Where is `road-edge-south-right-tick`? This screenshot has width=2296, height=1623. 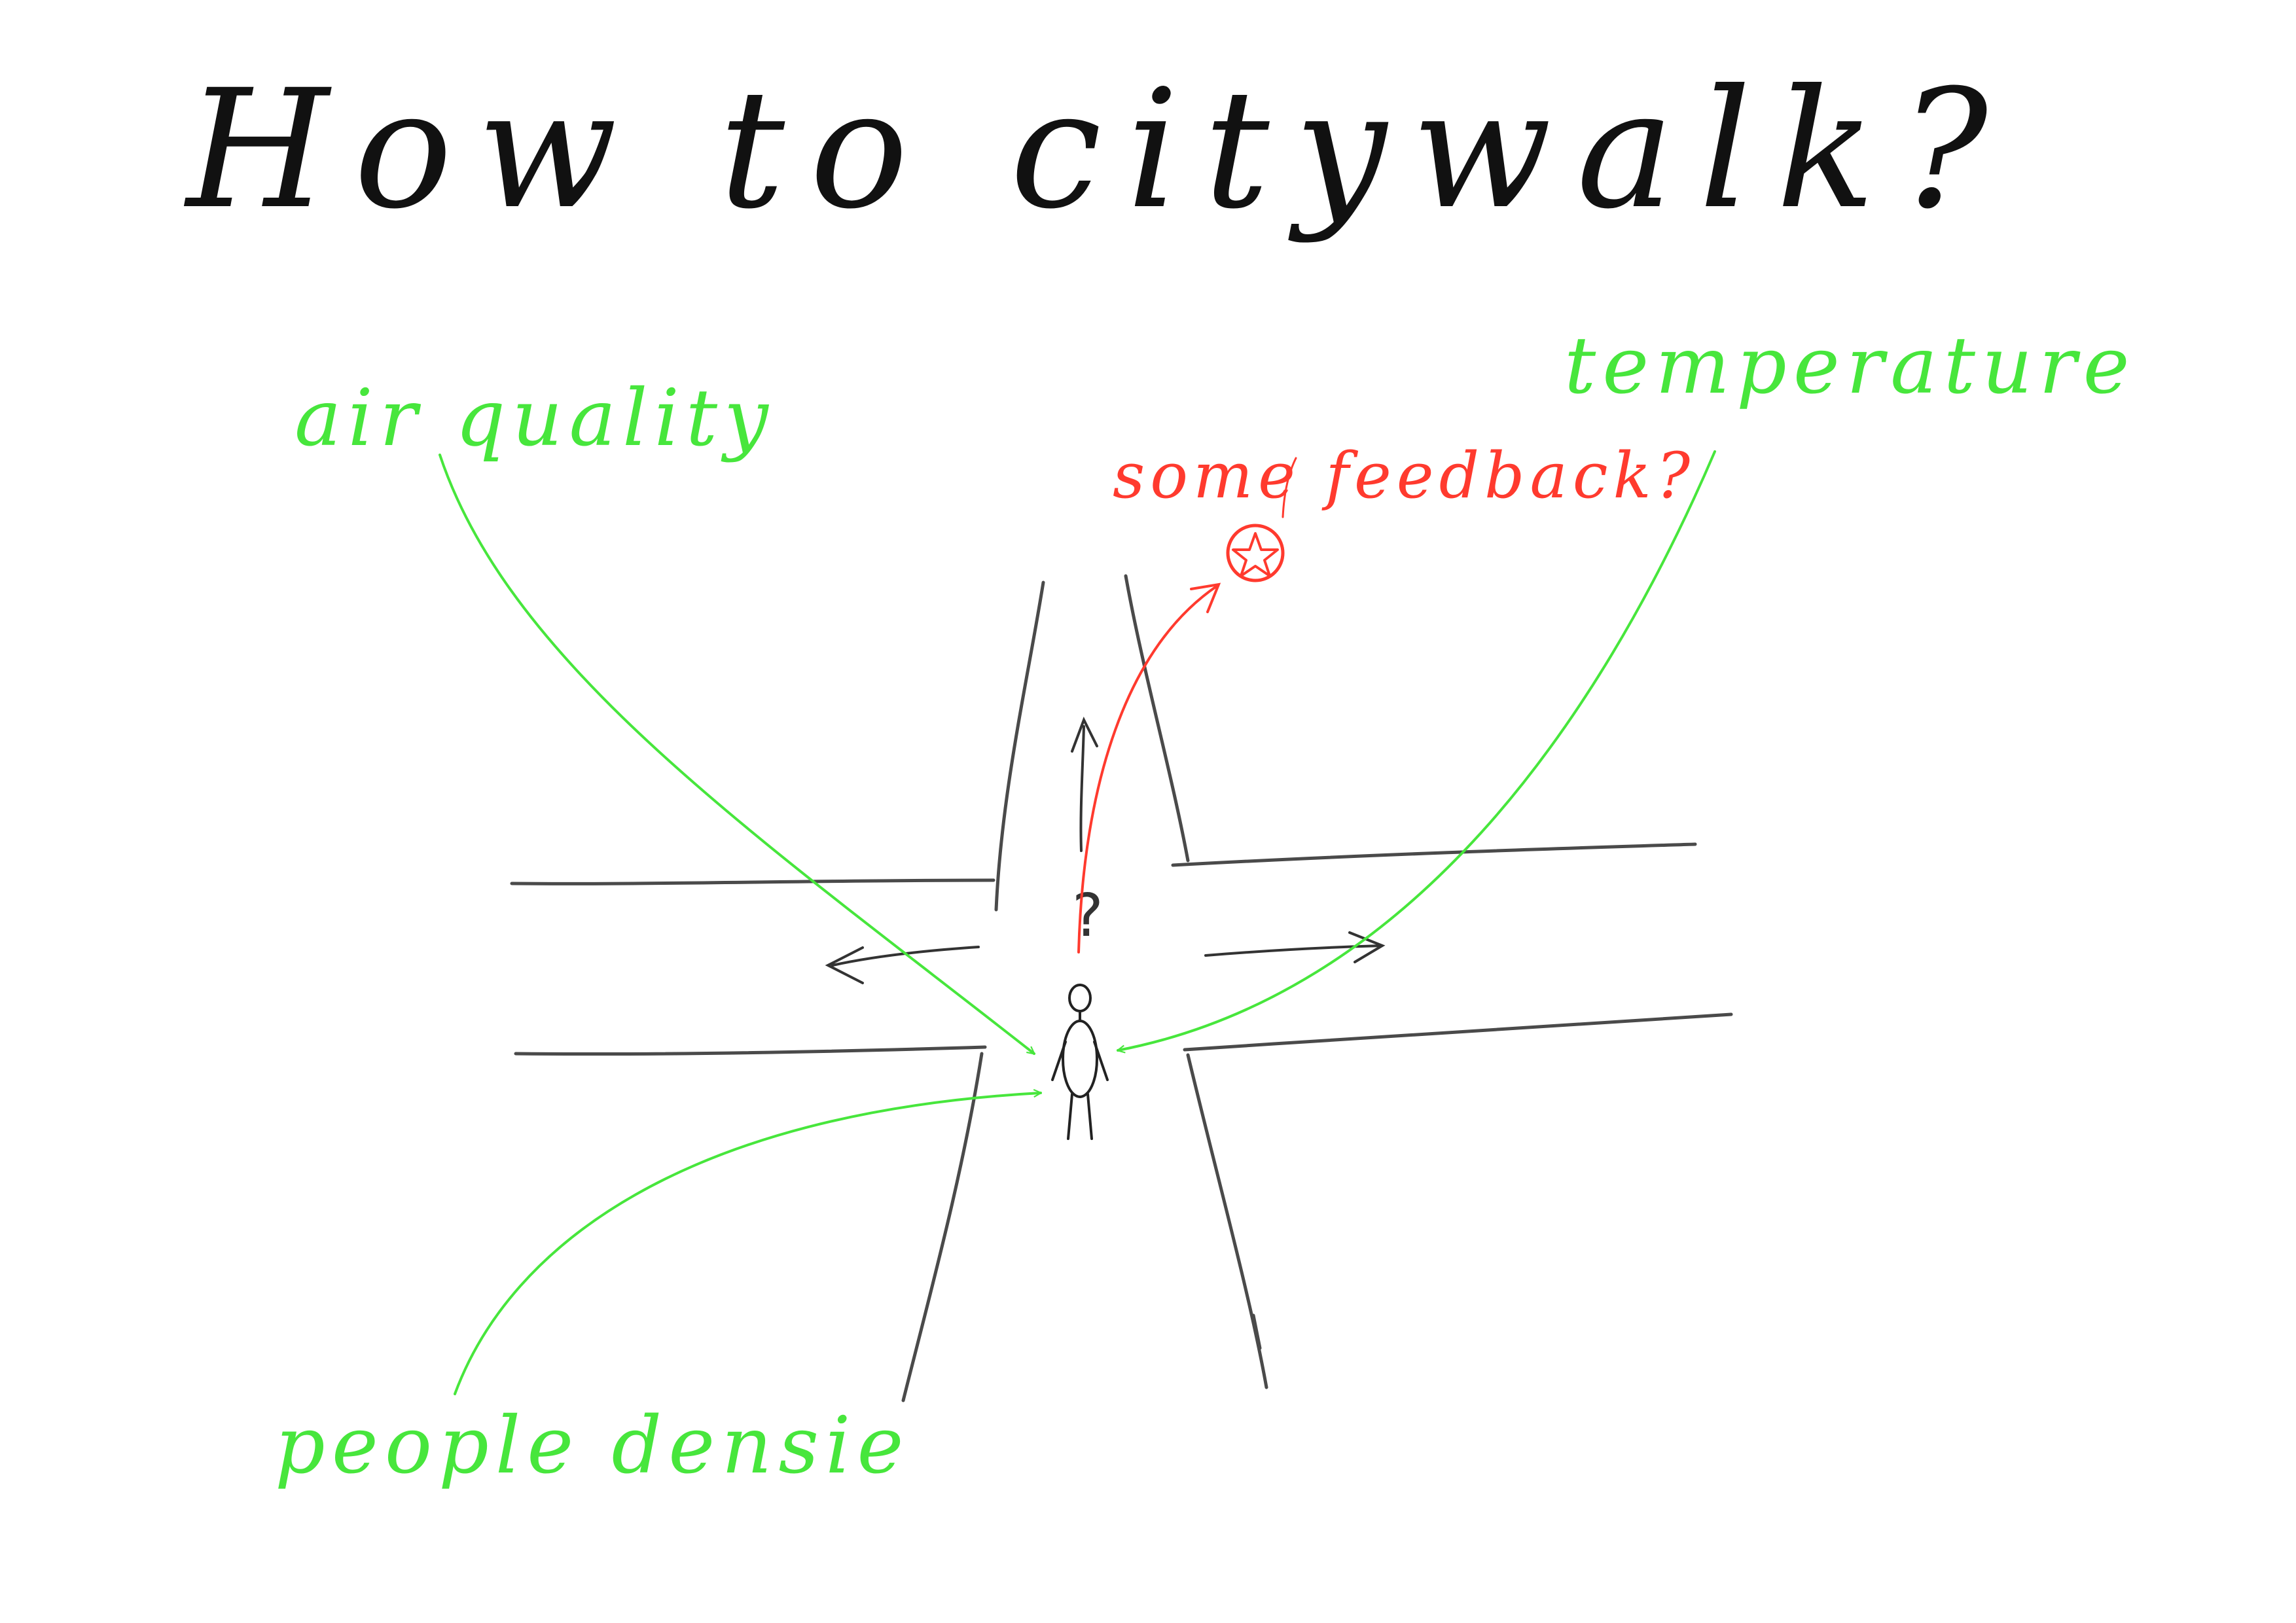
road-edge-south-right-tick is located at coordinates (1256, 1331).